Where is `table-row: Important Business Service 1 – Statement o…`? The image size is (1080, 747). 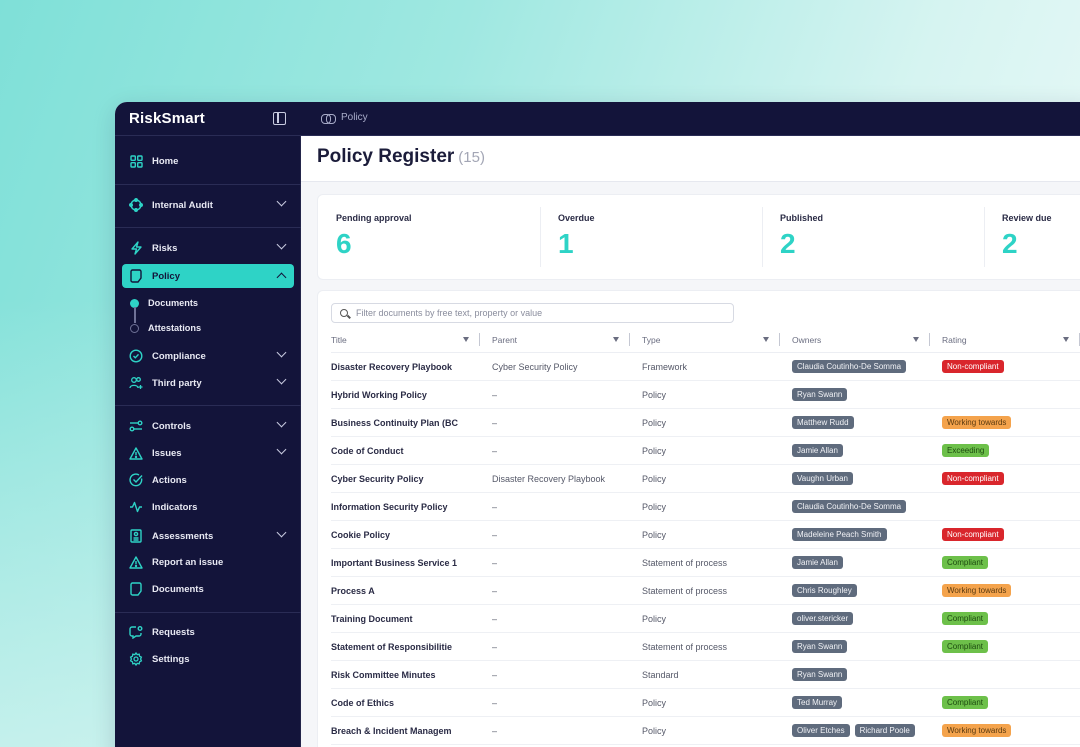
table-row: Important Business Service 1 – Statement o… is located at coordinates (705, 563).